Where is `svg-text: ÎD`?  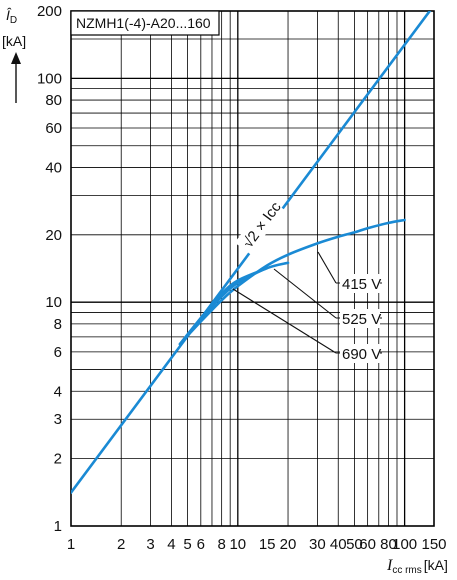 svg-text: ÎD is located at coordinates (11, 16).